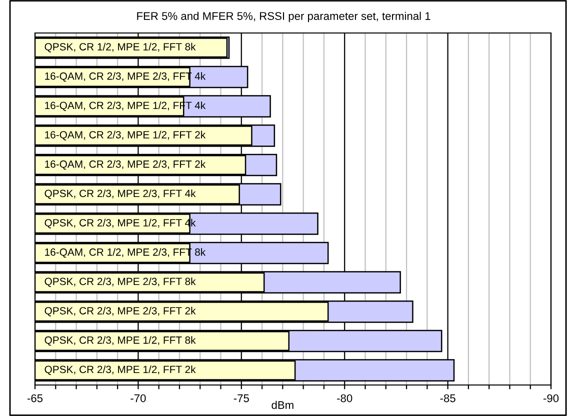 Image resolution: width=567 pixels, height=416 pixels. What do you see at coordinates (120, 311) in the screenshot?
I see `y-tick-label: QPSK, CR 2/3, MPE 2/3, FFT 2k` at bounding box center [120, 311].